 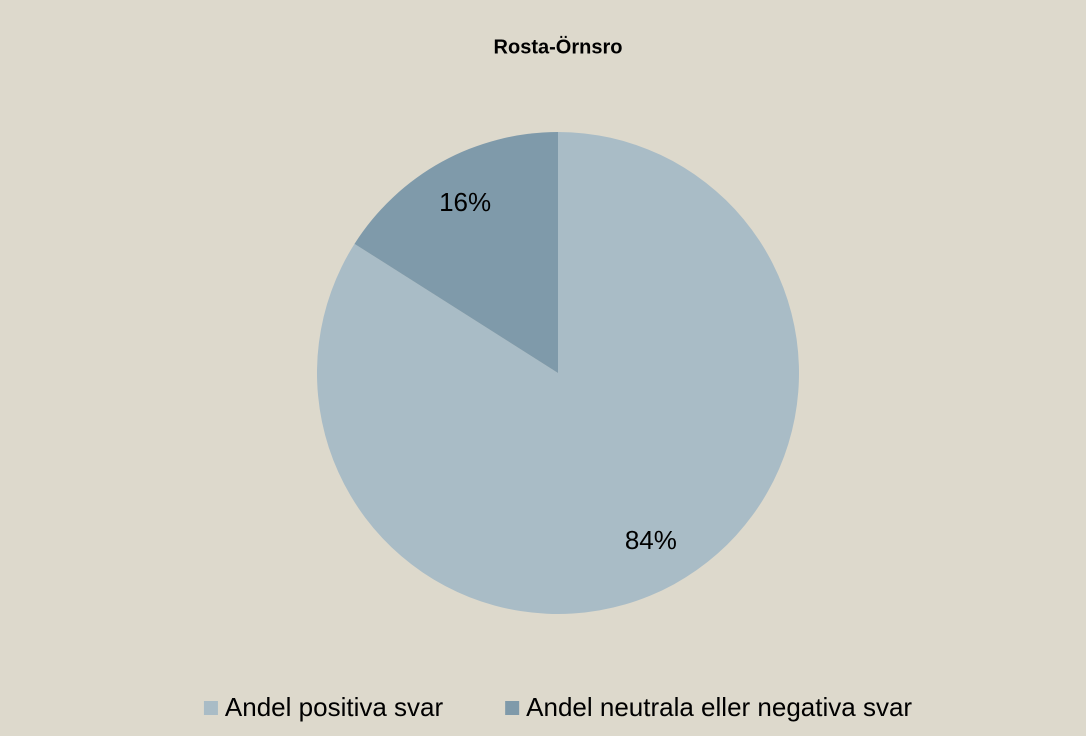 What do you see at coordinates (719, 707) in the screenshot?
I see `legend-label: Andel neutrala eller negativa svar` at bounding box center [719, 707].